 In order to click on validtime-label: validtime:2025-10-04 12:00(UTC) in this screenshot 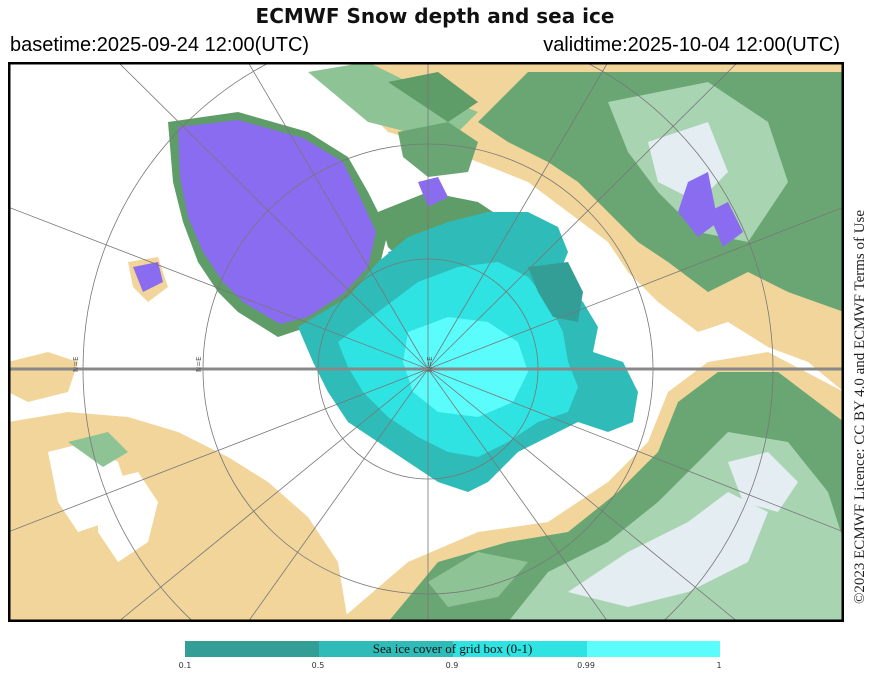, I will do `click(691, 45)`.